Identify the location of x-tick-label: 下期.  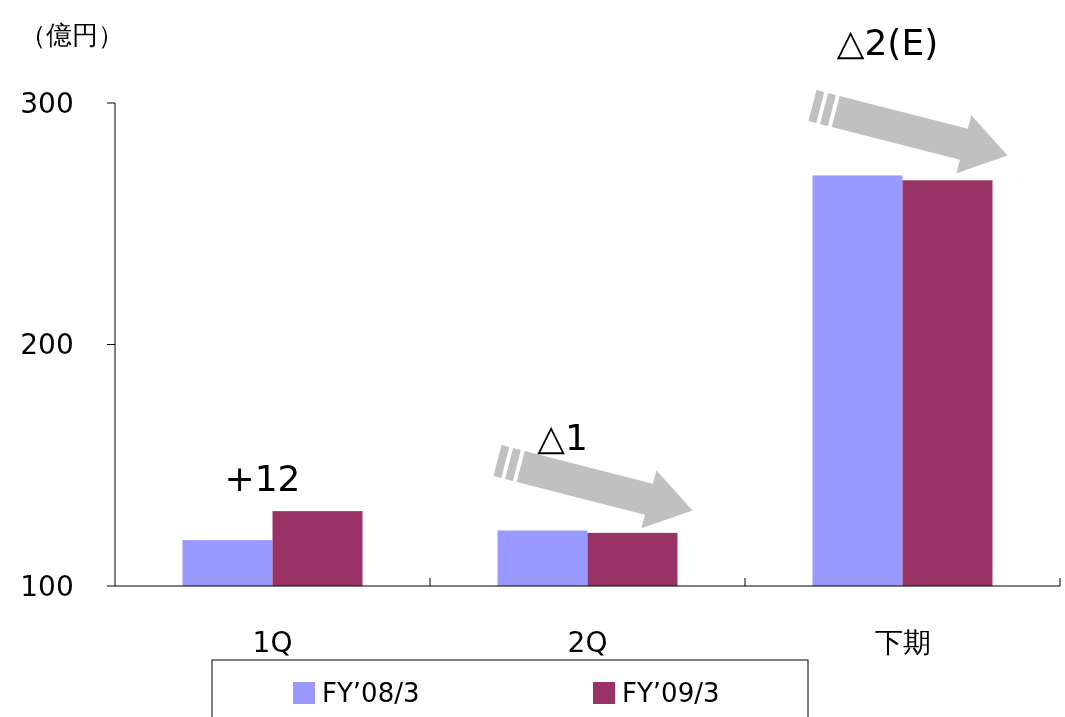
(902, 642).